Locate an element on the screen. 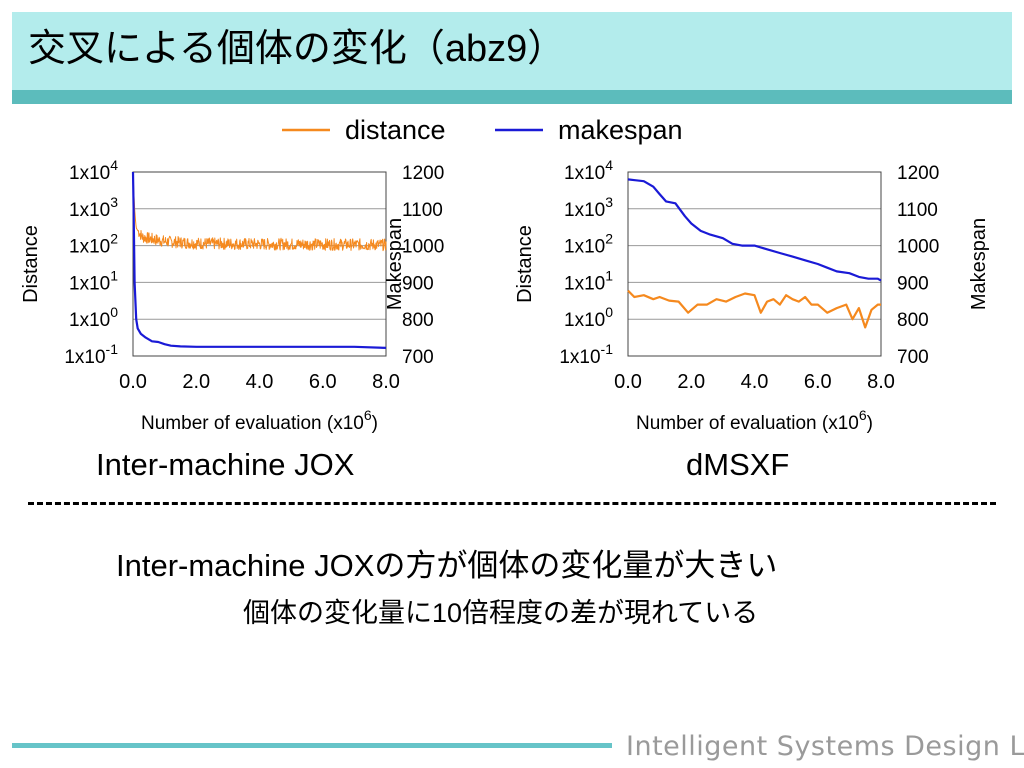  caption-dmsxf: dMSXF is located at coordinates (738, 464).